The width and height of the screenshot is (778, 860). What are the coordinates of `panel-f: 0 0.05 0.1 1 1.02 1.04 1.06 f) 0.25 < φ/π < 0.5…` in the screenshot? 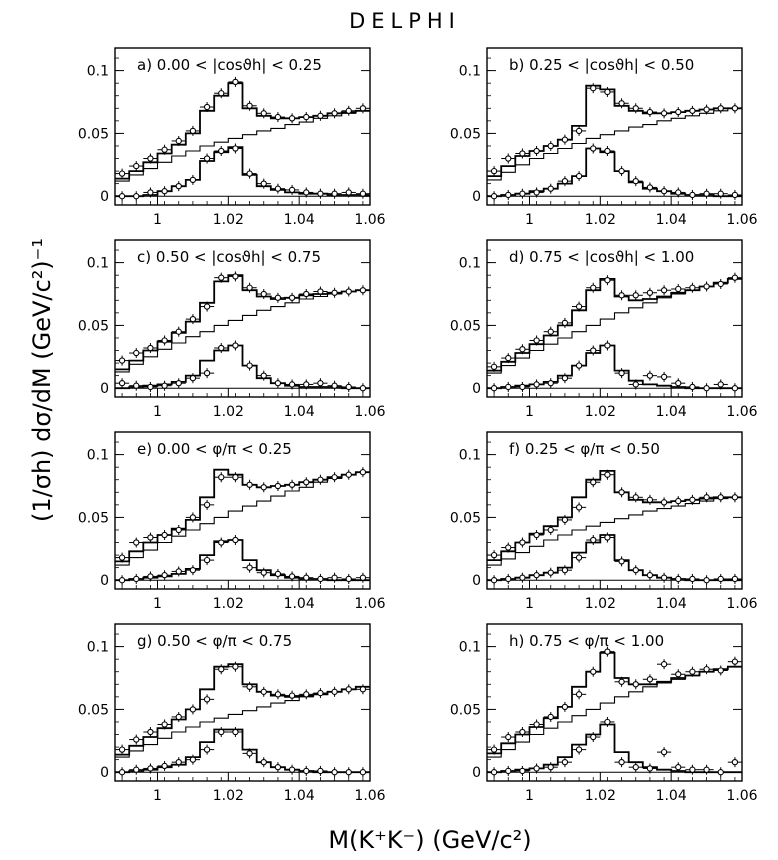 It's located at (604, 521).